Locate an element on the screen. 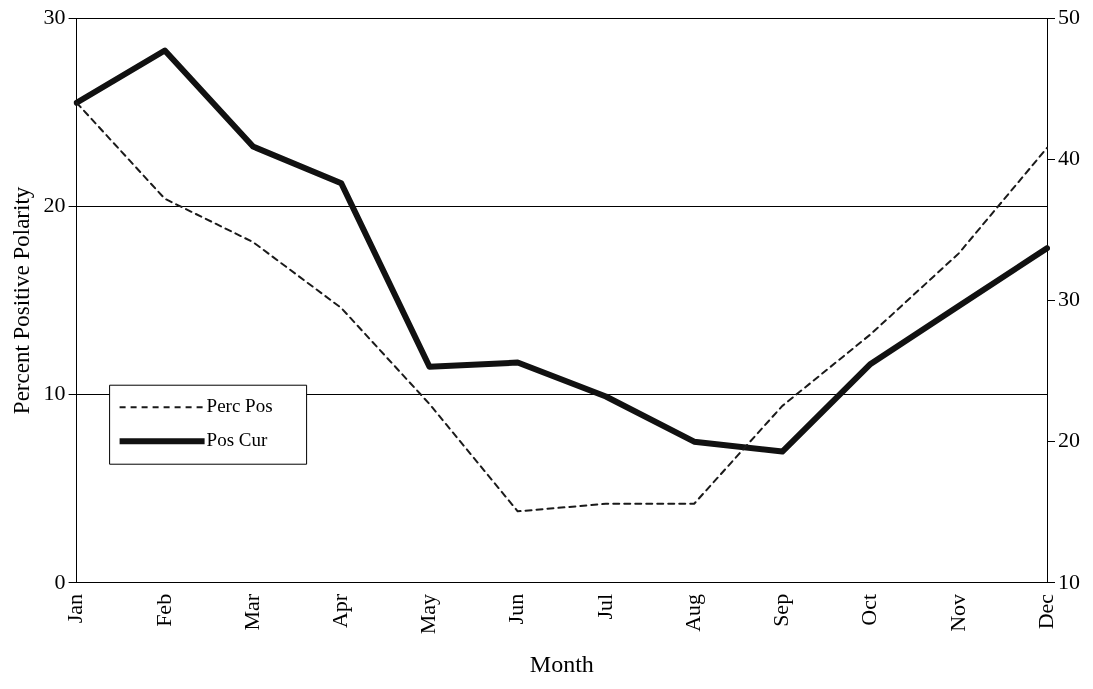  legend-label: Pos Cur is located at coordinates (237, 440).